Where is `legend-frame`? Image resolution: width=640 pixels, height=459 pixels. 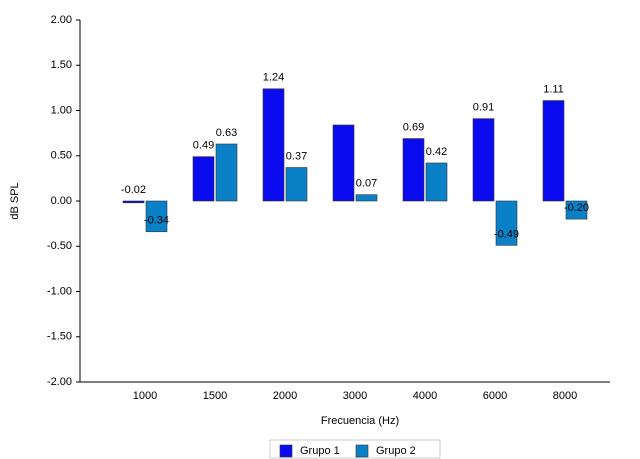
legend-frame is located at coordinates (355, 449).